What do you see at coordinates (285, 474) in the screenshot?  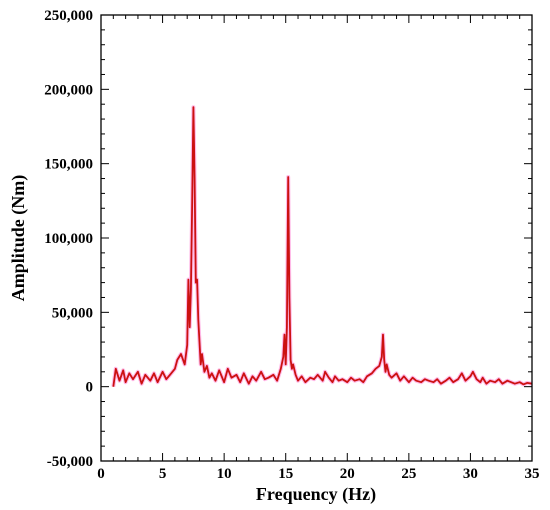 I see `x-tick-label: 15` at bounding box center [285, 474].